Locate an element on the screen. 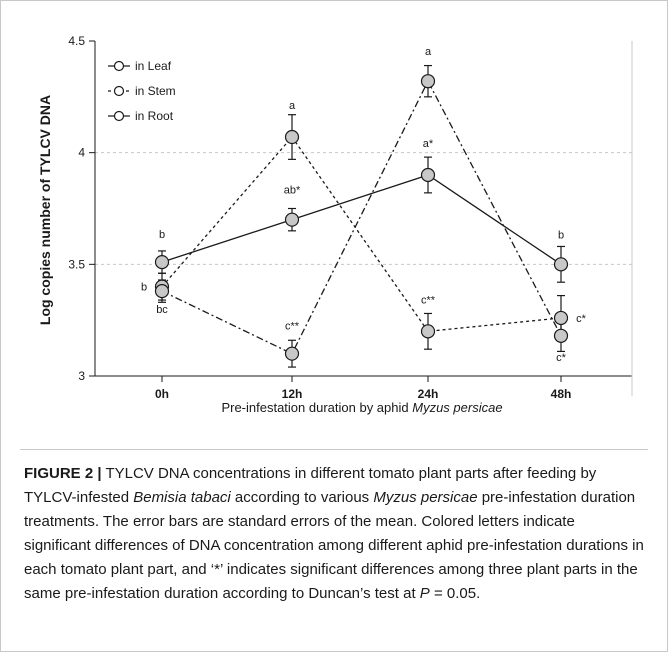 This screenshot has height=652, width=668. x-tick-label: 12h is located at coordinates (292, 394).